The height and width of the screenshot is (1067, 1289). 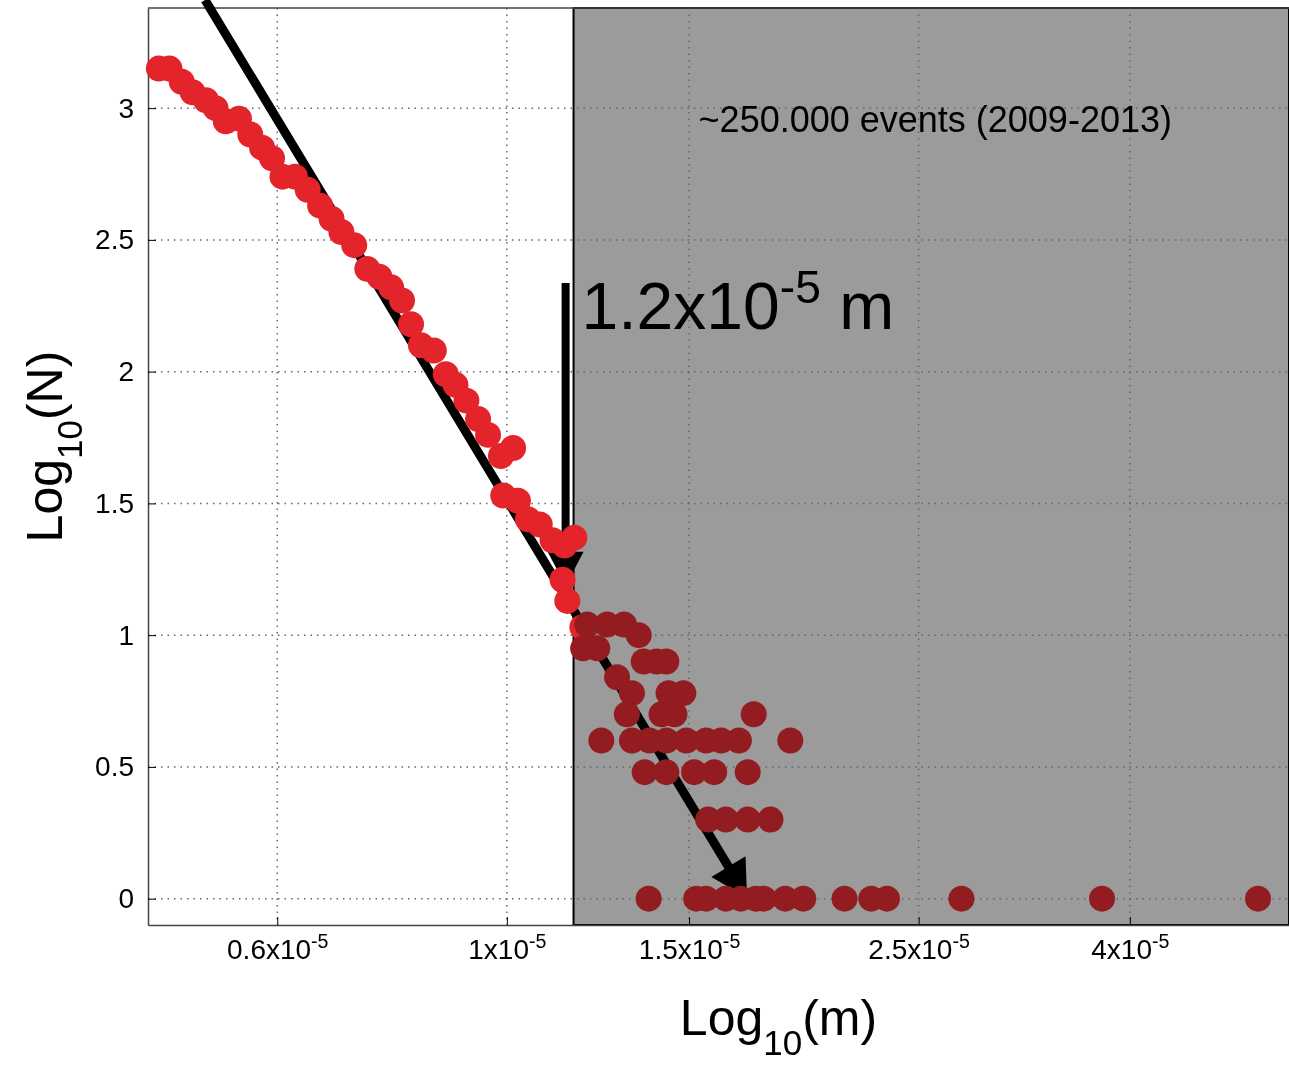 What do you see at coordinates (126, 372) in the screenshot?
I see `y-tick-label: 2` at bounding box center [126, 372].